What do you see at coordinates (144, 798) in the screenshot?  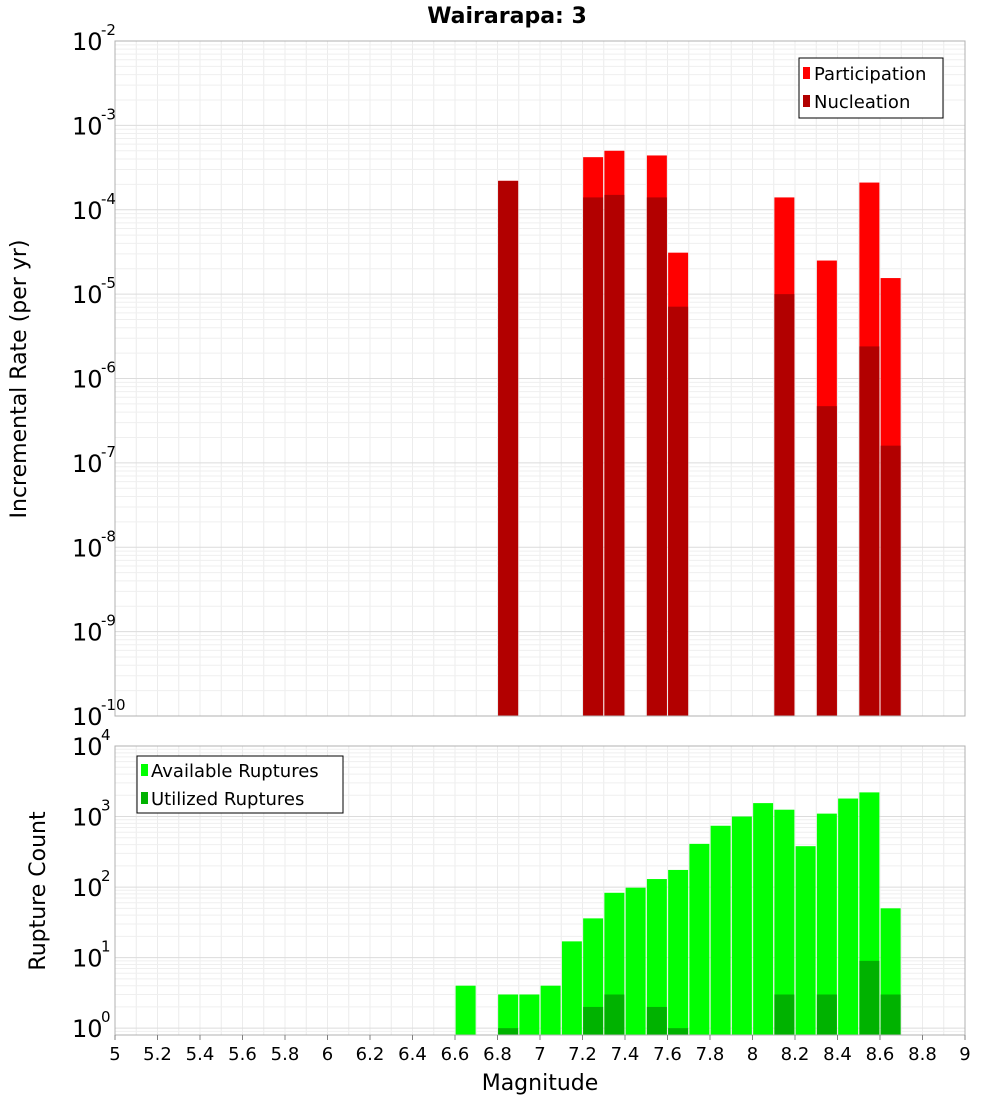 I see `legend-swatch-utilized` at bounding box center [144, 798].